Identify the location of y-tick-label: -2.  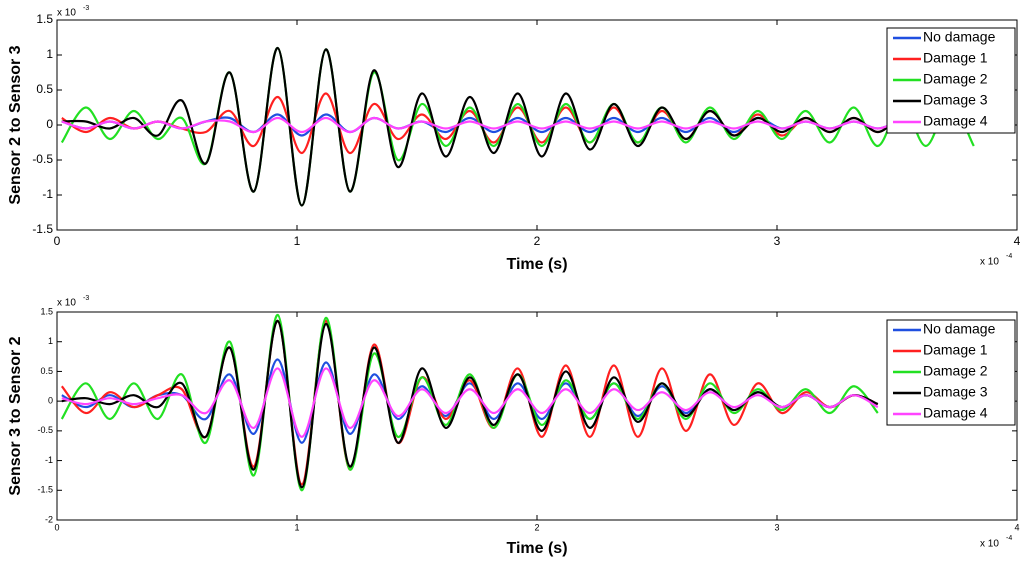
(49, 519).